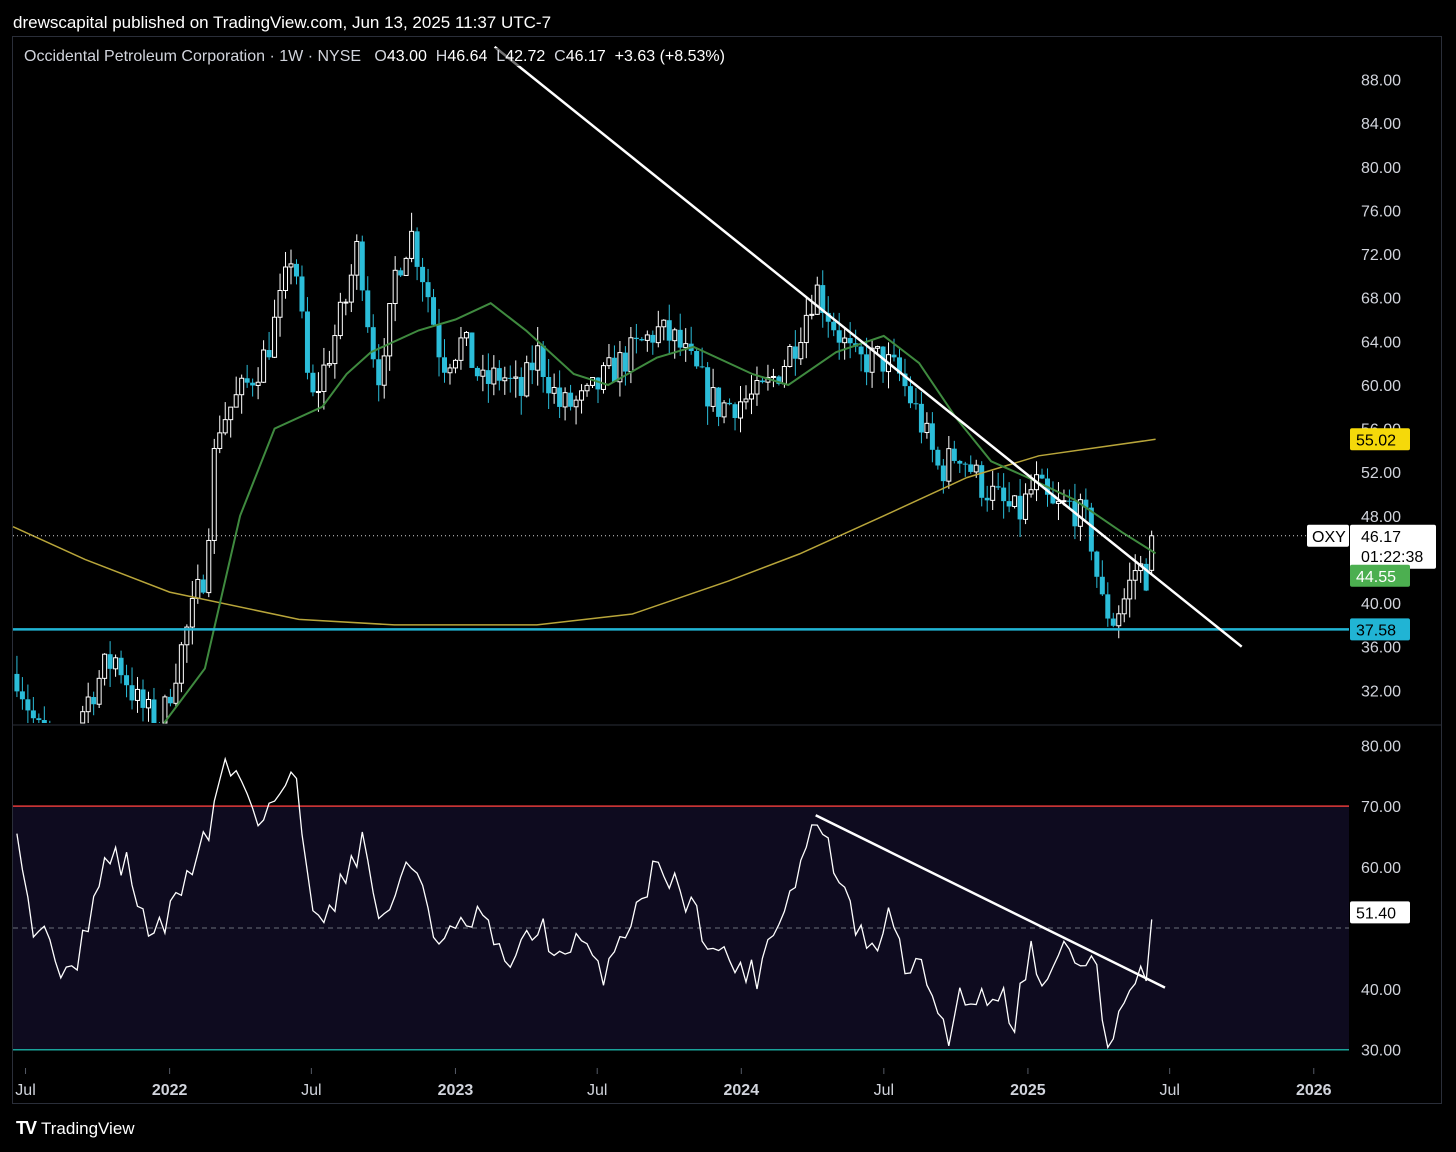  Describe the element at coordinates (75, 1128) in the screenshot. I see `tradingview-logo: TV TradingView` at that location.